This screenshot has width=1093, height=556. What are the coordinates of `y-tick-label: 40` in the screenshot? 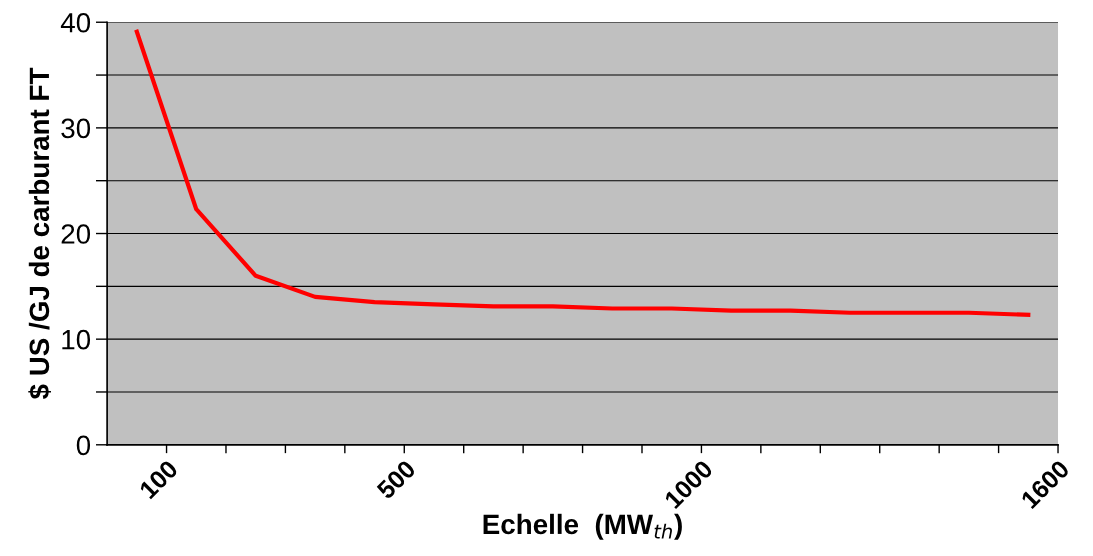 It's located at (75, 22).